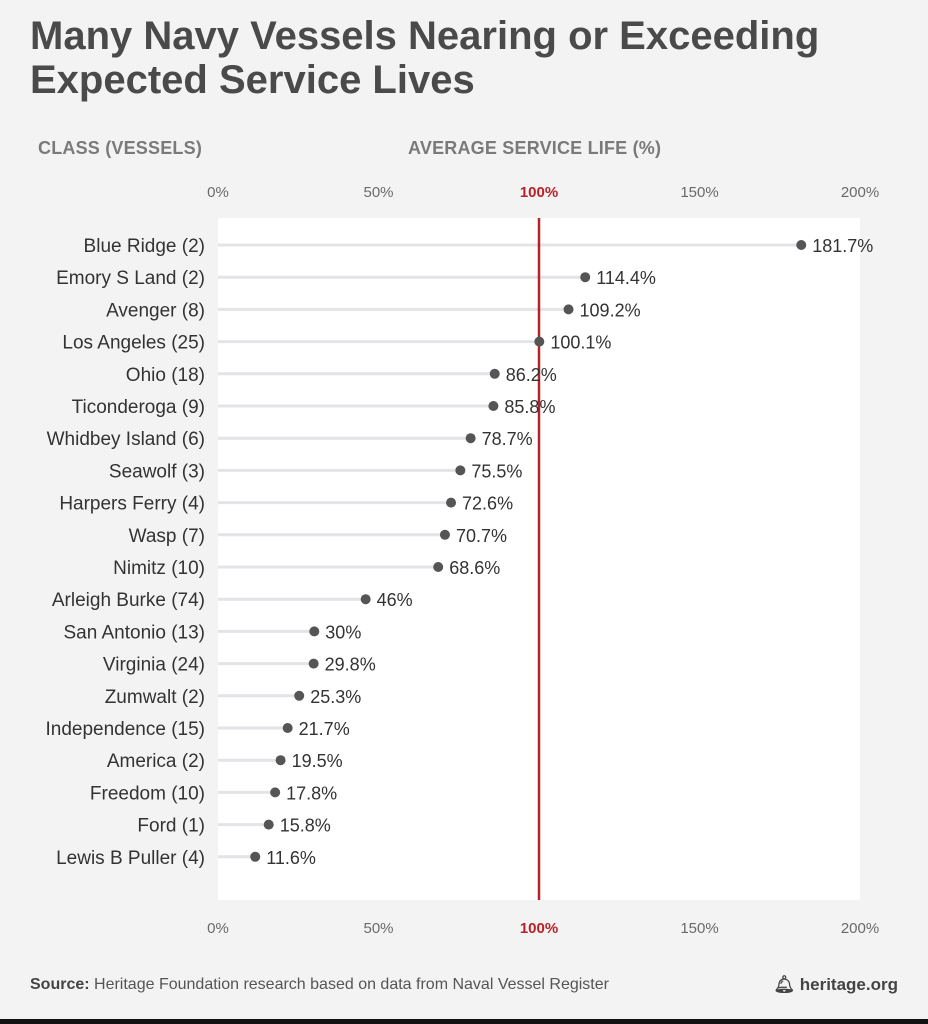  What do you see at coordinates (481, 536) in the screenshot?
I see `value-label: 70.7%` at bounding box center [481, 536].